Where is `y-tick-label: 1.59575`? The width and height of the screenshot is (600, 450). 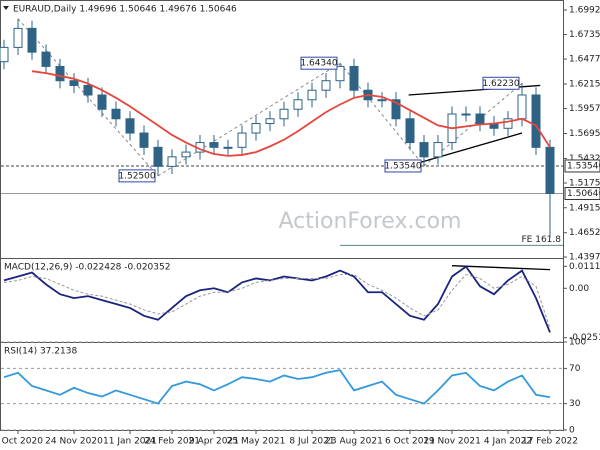 y-tick-label: 1.59575 is located at coordinates (584, 109).